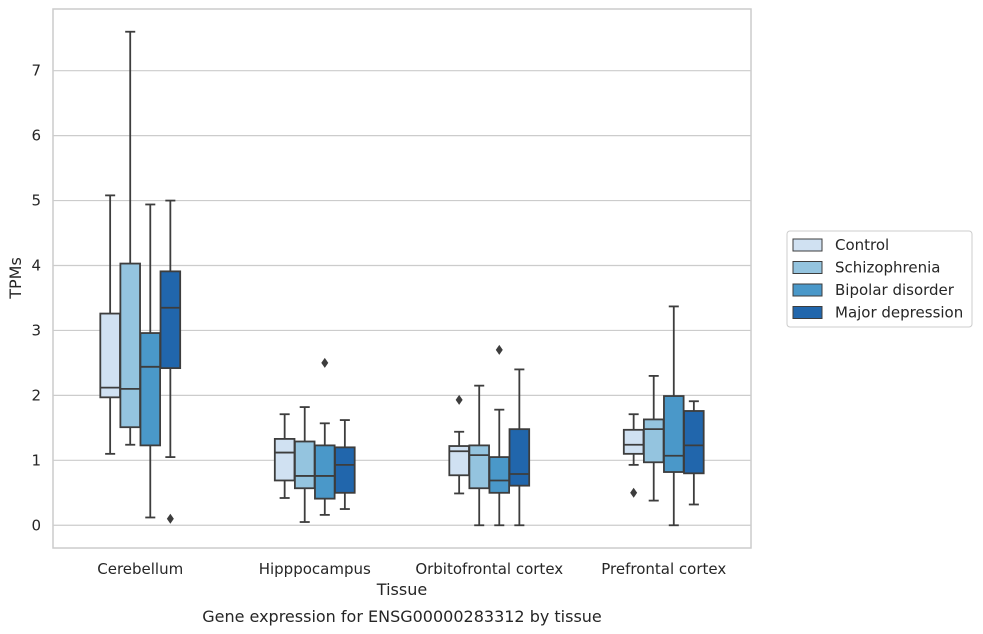 Image resolution: width=983 pixels, height=634 pixels. Describe the element at coordinates (315, 569) in the screenshot. I see `x-tick-label: Hipppocampus` at that location.